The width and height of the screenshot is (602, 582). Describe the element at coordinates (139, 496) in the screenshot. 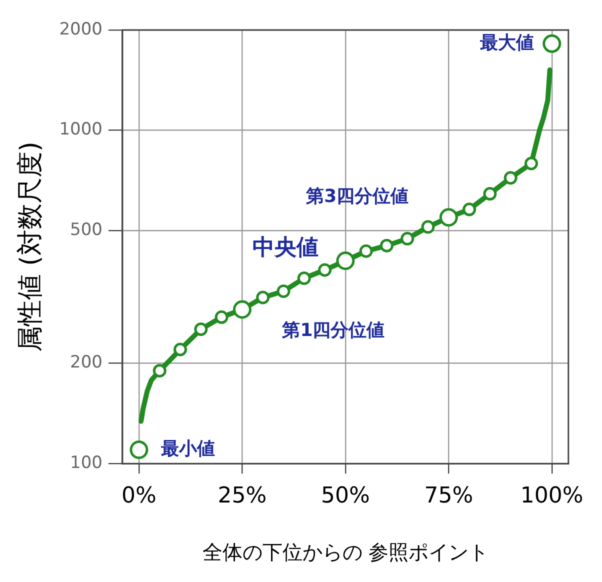

I see `x-tick-label: 0%` at that location.